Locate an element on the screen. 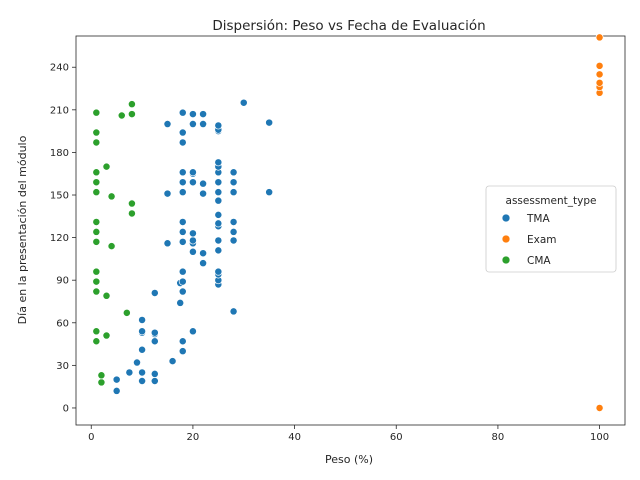 The width and height of the screenshot is (640, 480). legend-box is located at coordinates (551, 229).